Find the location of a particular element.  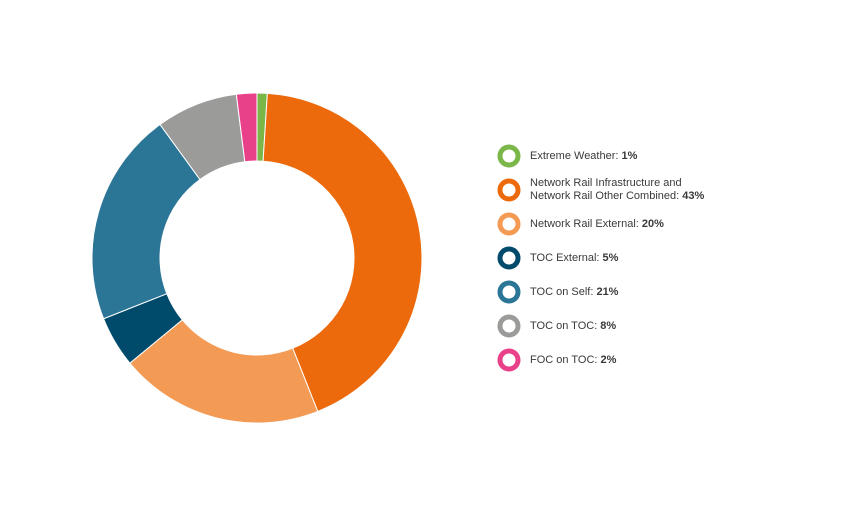

legend-item: TOC on Self: 21% is located at coordinates (557, 292).